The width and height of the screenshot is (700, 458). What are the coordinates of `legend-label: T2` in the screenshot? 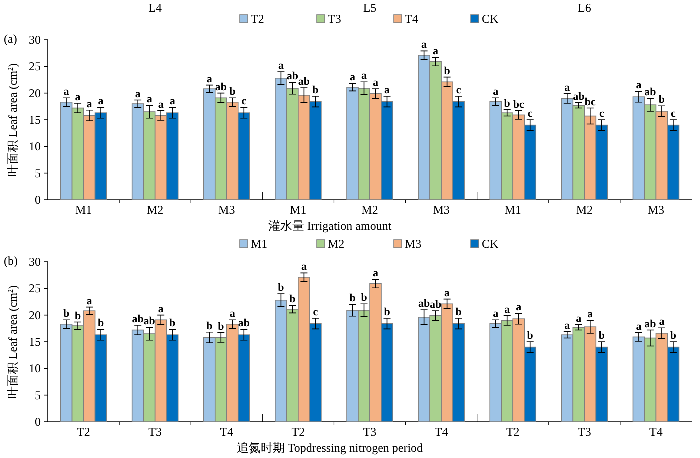 It's located at (257, 19).